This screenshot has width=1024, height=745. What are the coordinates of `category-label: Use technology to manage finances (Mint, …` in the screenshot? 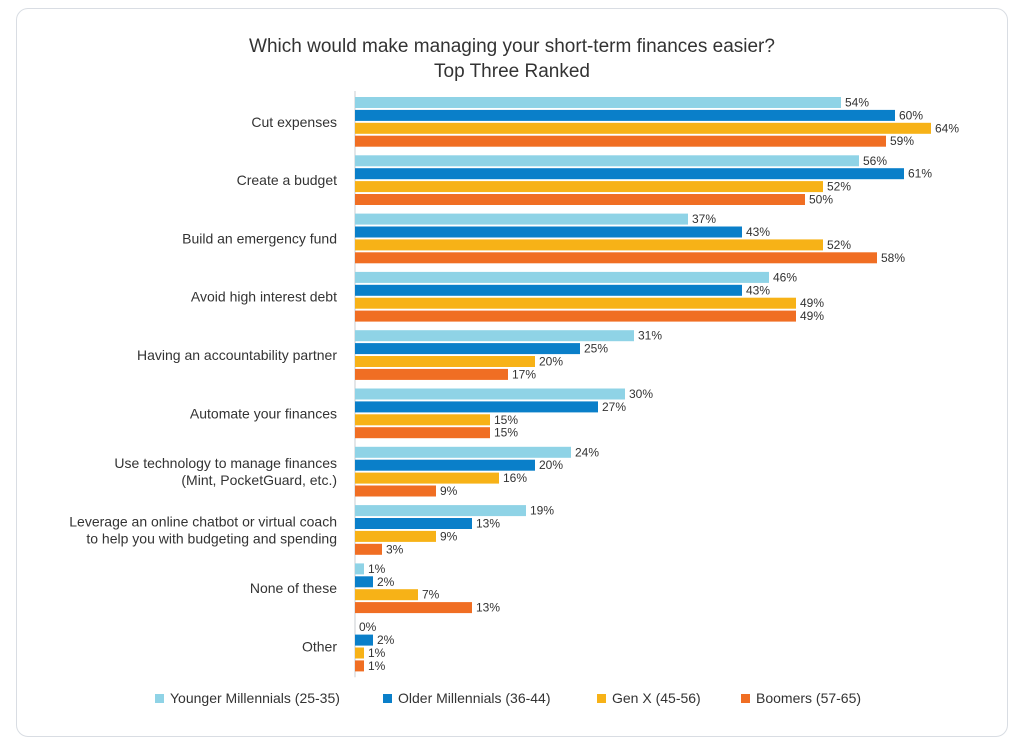 It's located at (225, 471).